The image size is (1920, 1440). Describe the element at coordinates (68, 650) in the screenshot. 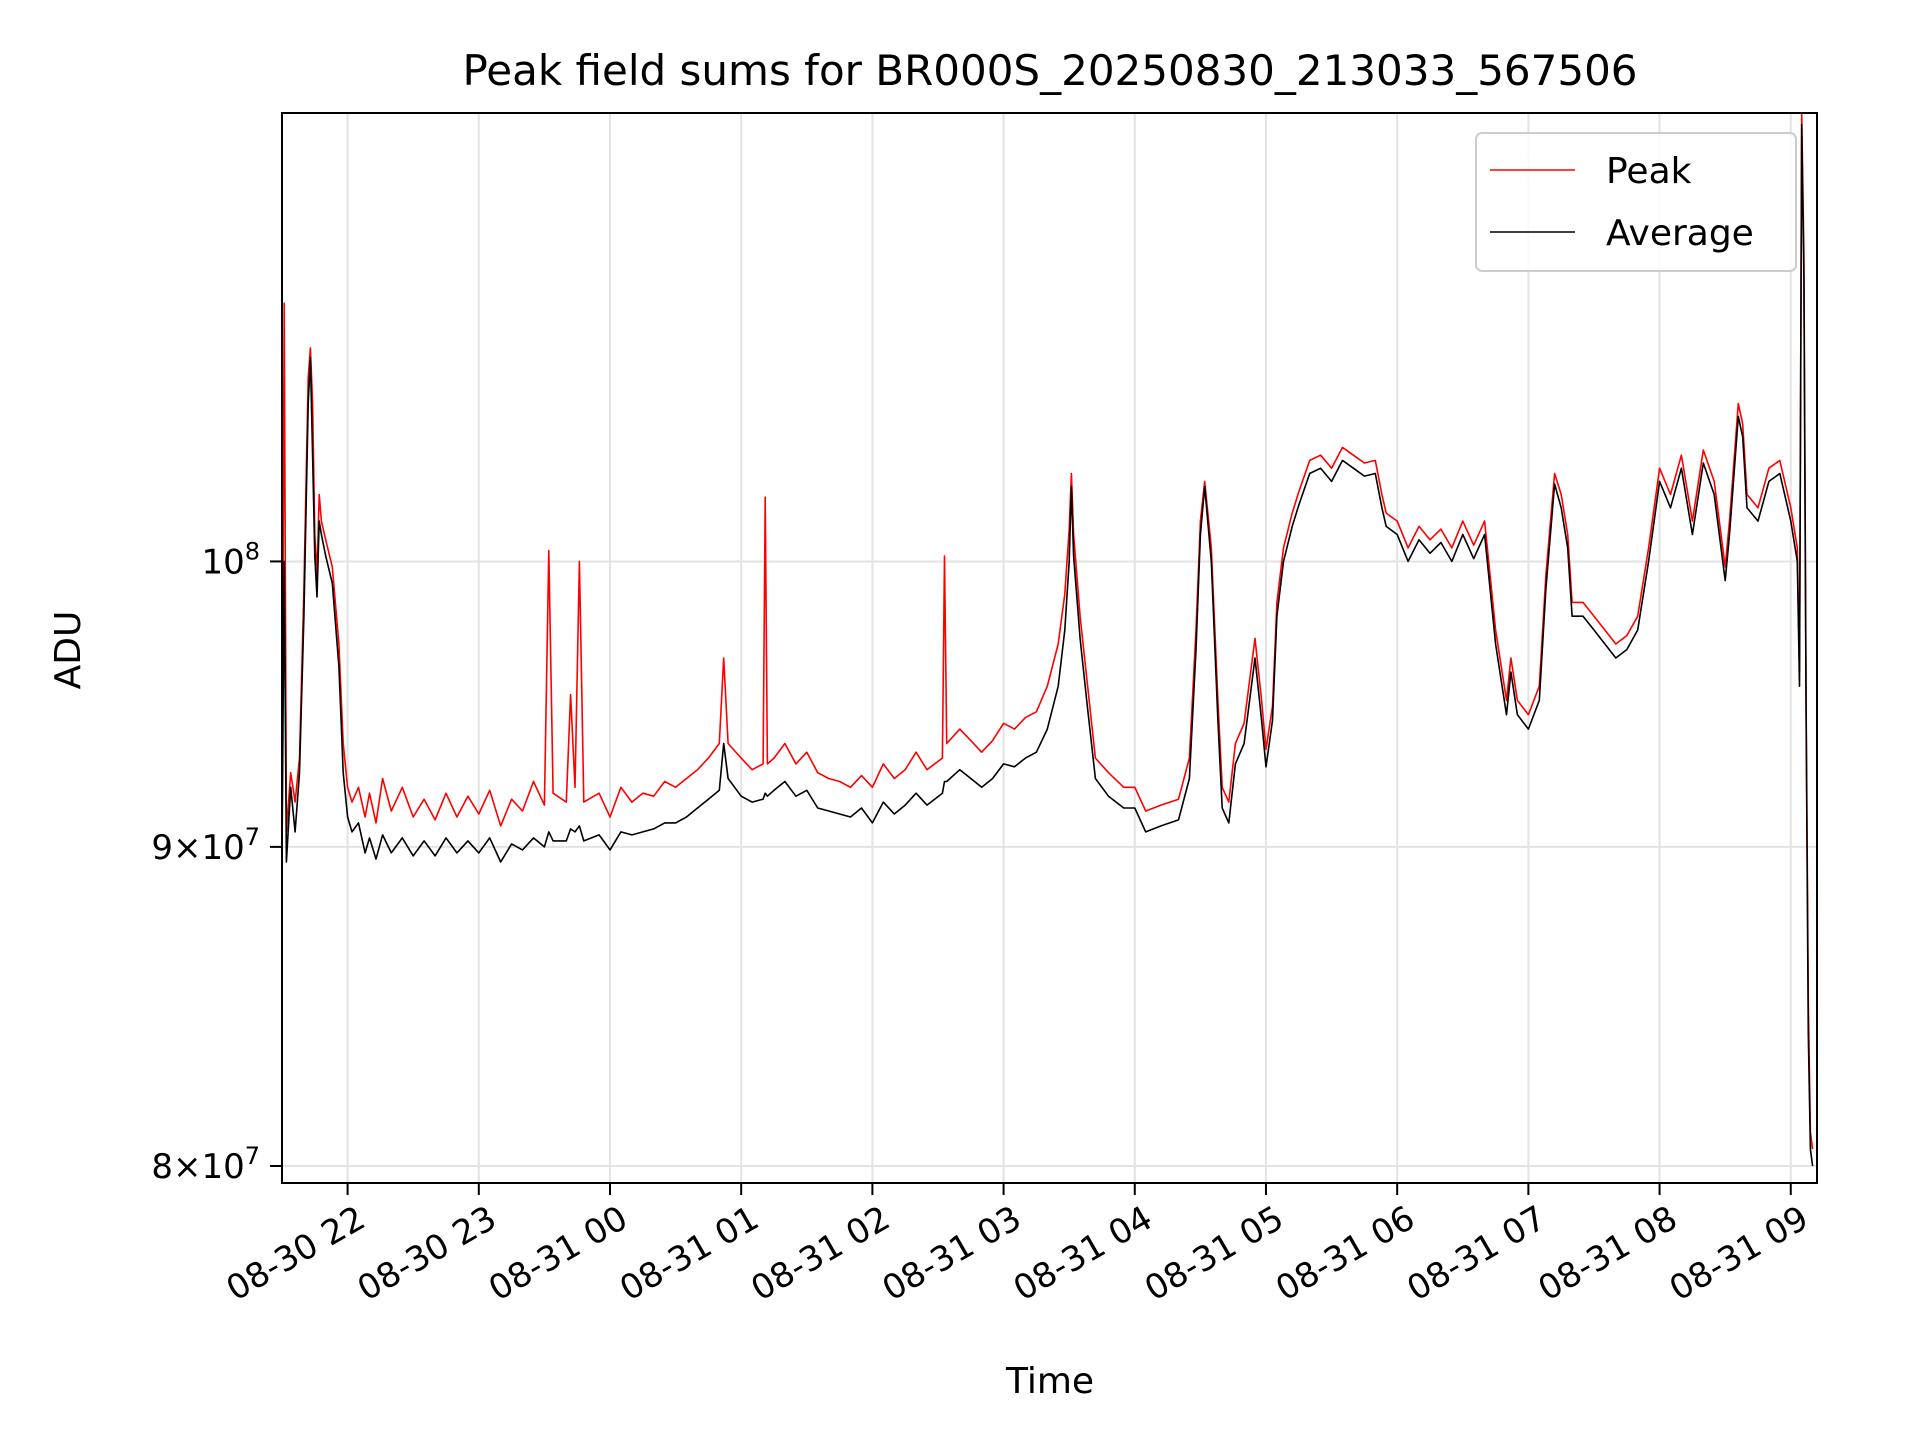

I see `y-axis-label: ADU` at that location.